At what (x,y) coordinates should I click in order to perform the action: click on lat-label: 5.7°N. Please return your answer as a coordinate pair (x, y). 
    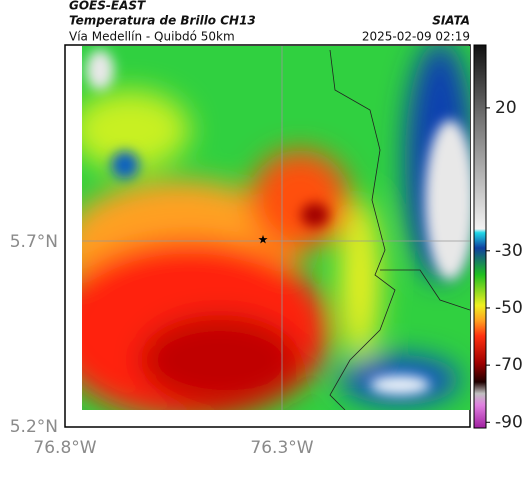
    Looking at the image, I should click on (34, 242).